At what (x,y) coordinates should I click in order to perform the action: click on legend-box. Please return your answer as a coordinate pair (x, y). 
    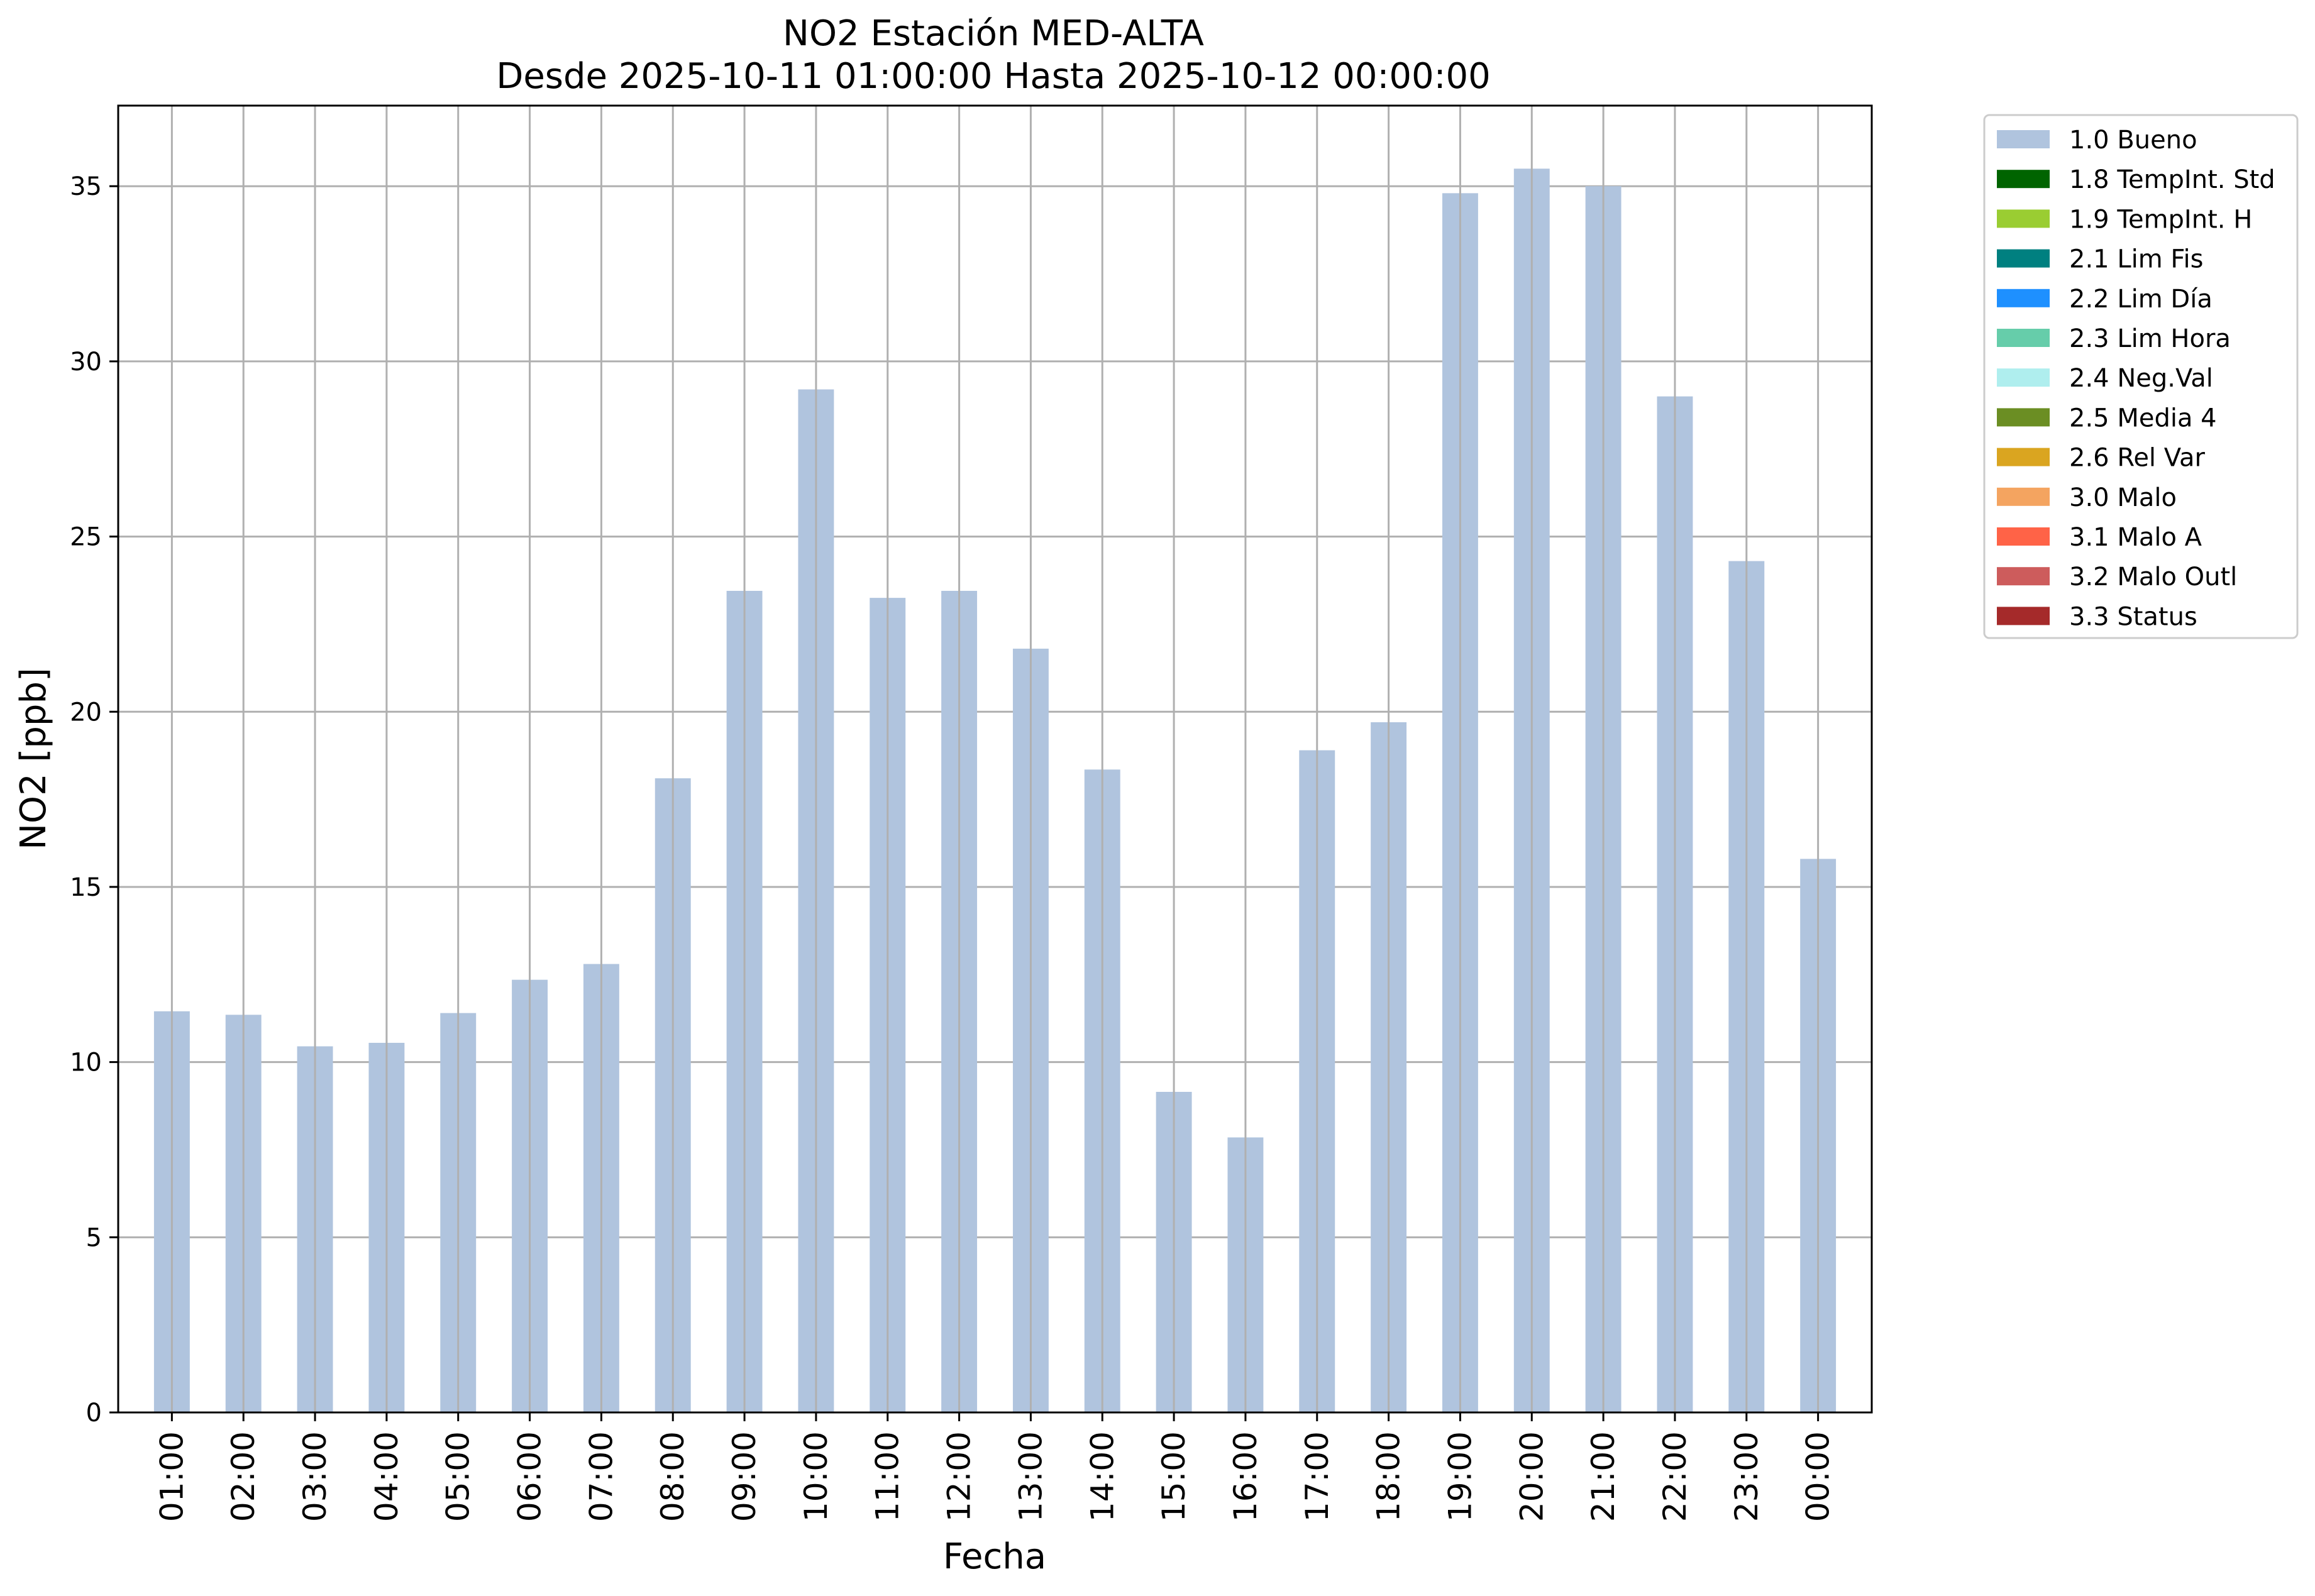
    Looking at the image, I should click on (2141, 376).